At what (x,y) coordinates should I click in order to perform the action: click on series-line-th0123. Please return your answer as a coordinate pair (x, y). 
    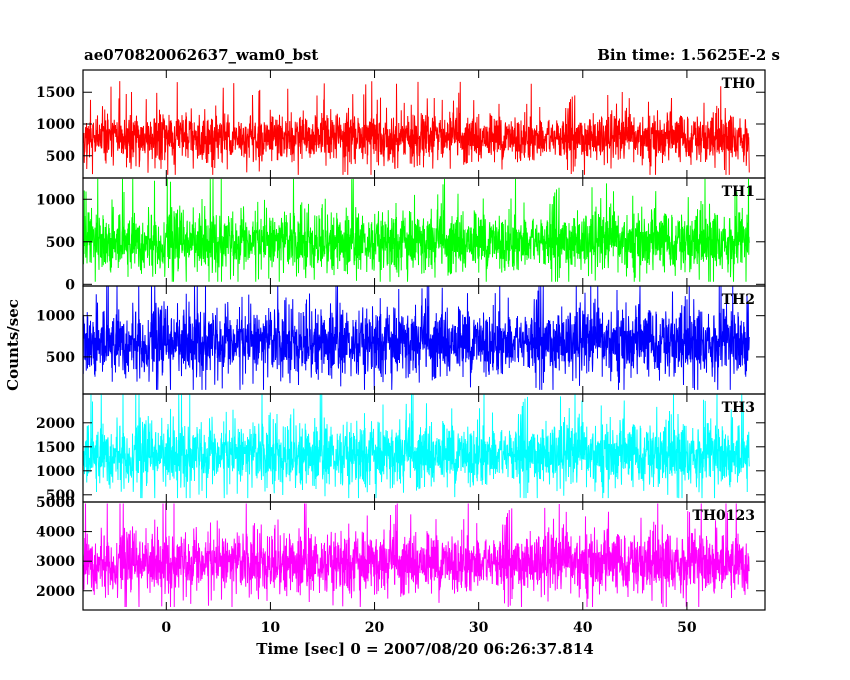
    Looking at the image, I should click on (416, 555).